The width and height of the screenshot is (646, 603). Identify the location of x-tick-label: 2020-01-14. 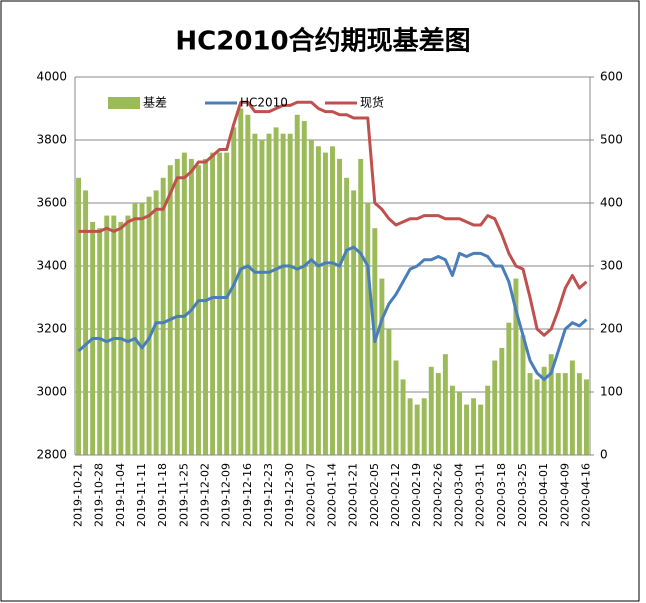
(332, 495).